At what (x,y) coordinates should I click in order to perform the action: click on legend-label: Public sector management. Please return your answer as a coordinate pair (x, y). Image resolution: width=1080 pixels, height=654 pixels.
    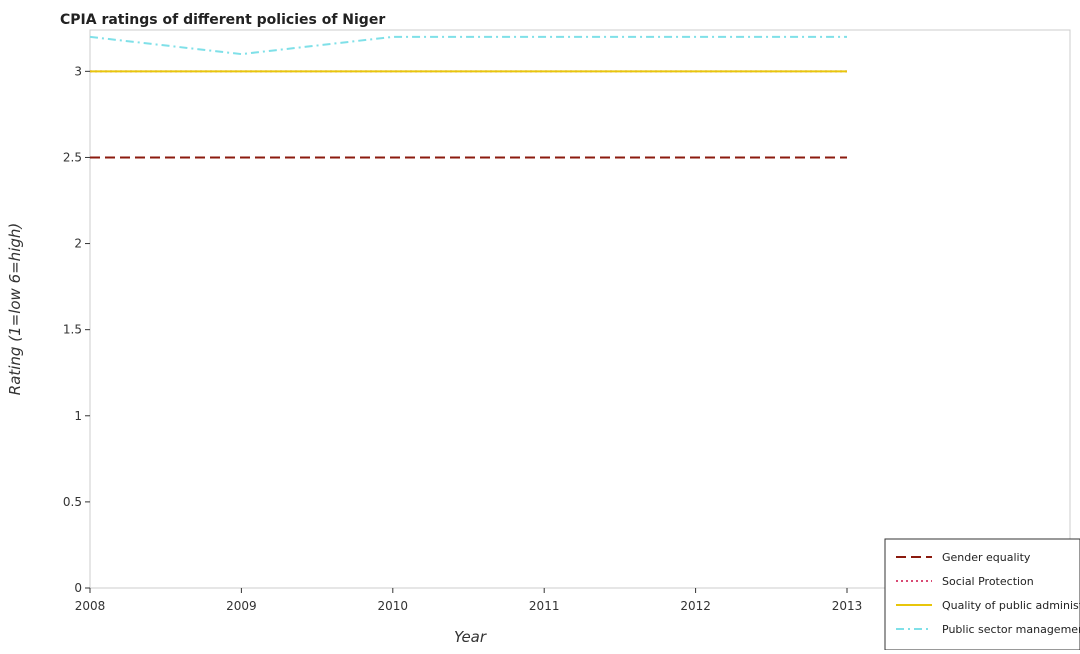
    Looking at the image, I should click on (1011, 629).